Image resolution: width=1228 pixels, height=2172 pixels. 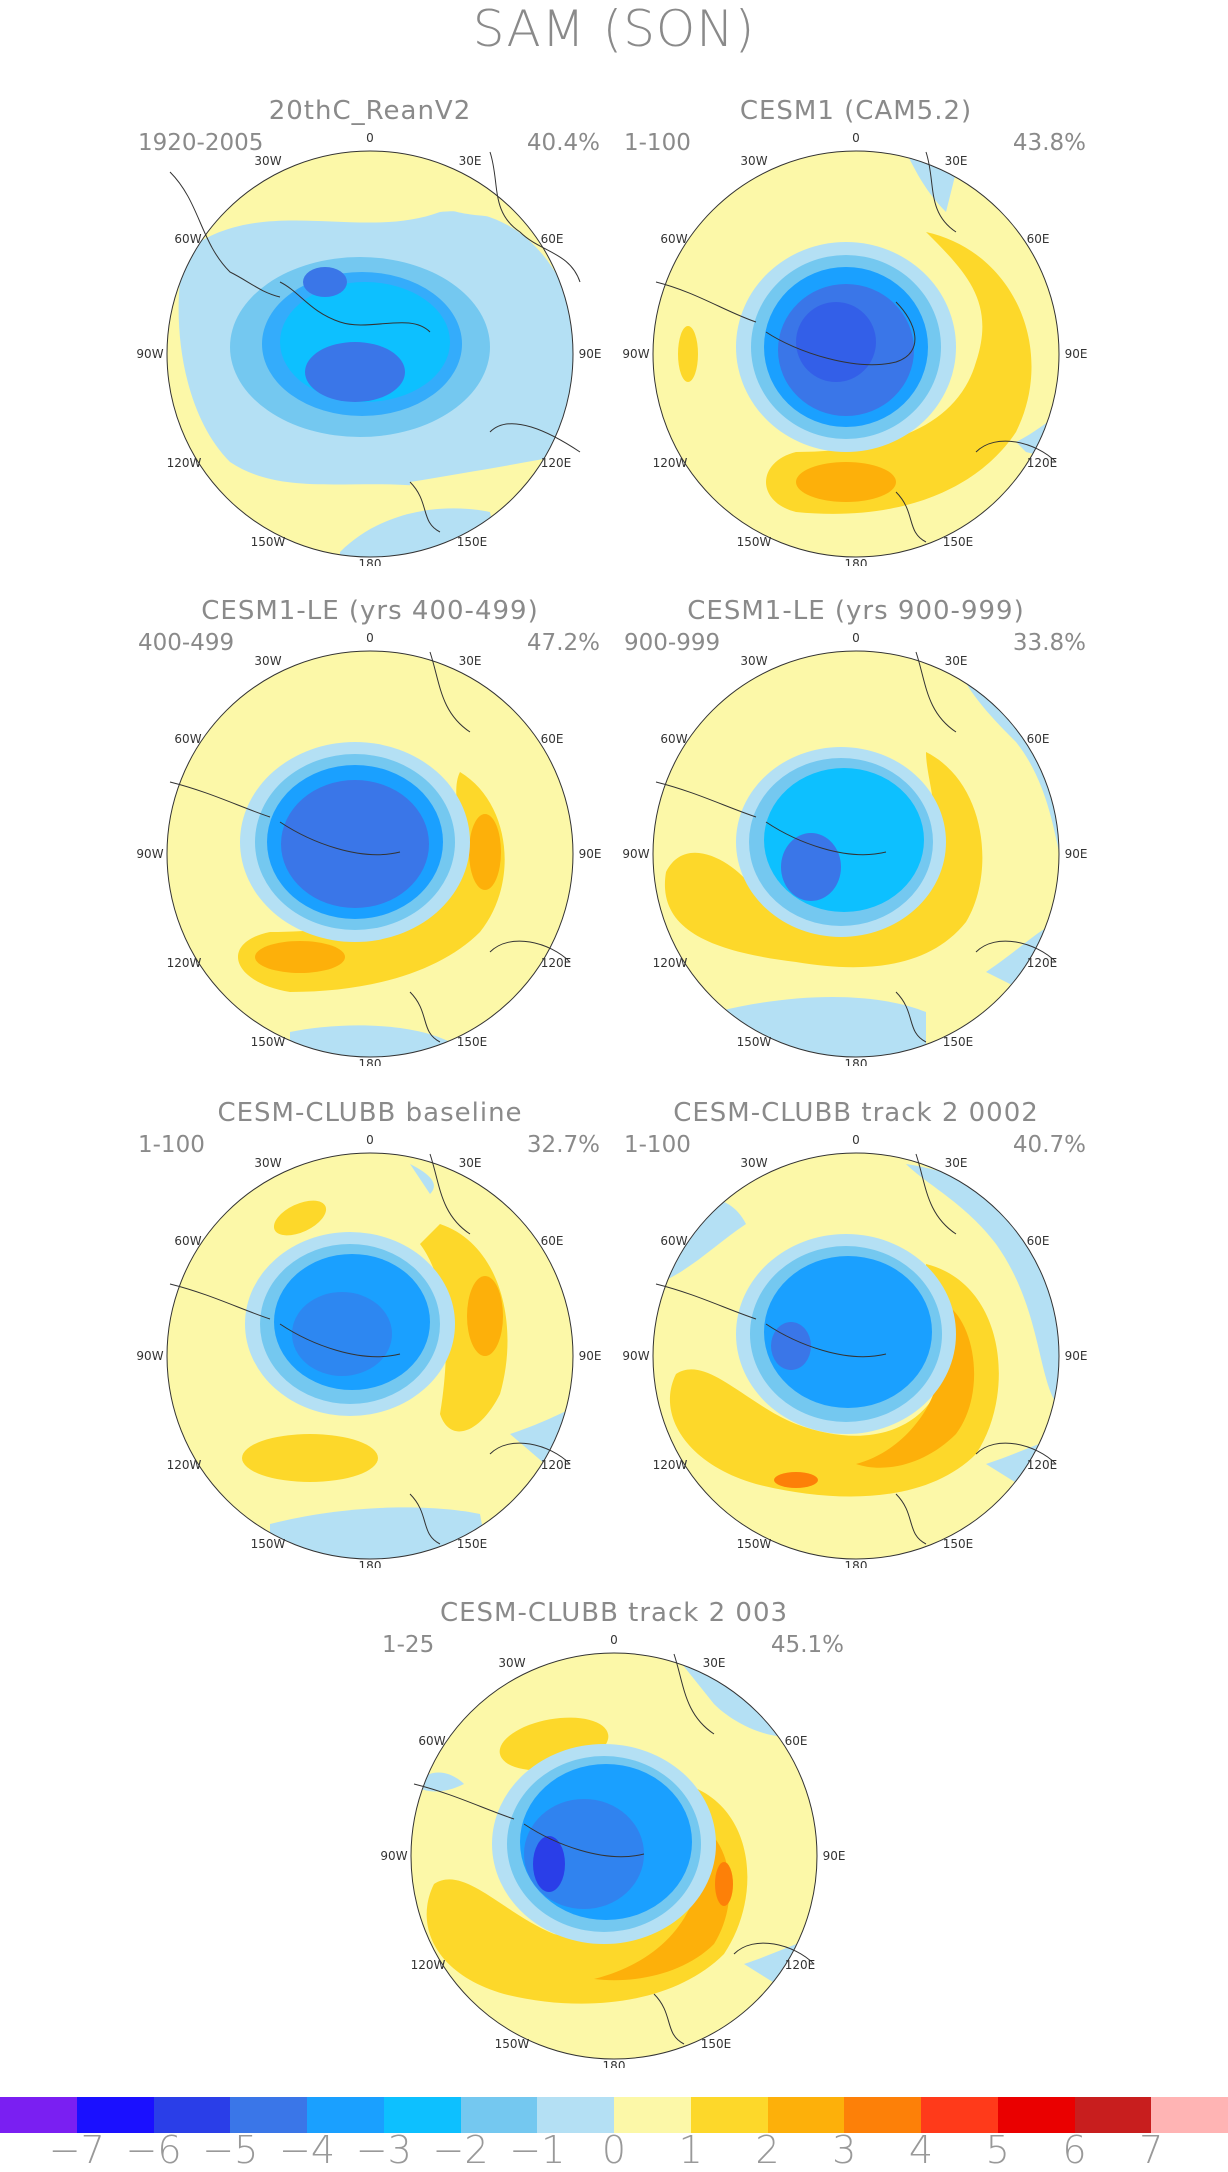 What do you see at coordinates (672, 643) in the screenshot?
I see `period-label: 900-999` at bounding box center [672, 643].